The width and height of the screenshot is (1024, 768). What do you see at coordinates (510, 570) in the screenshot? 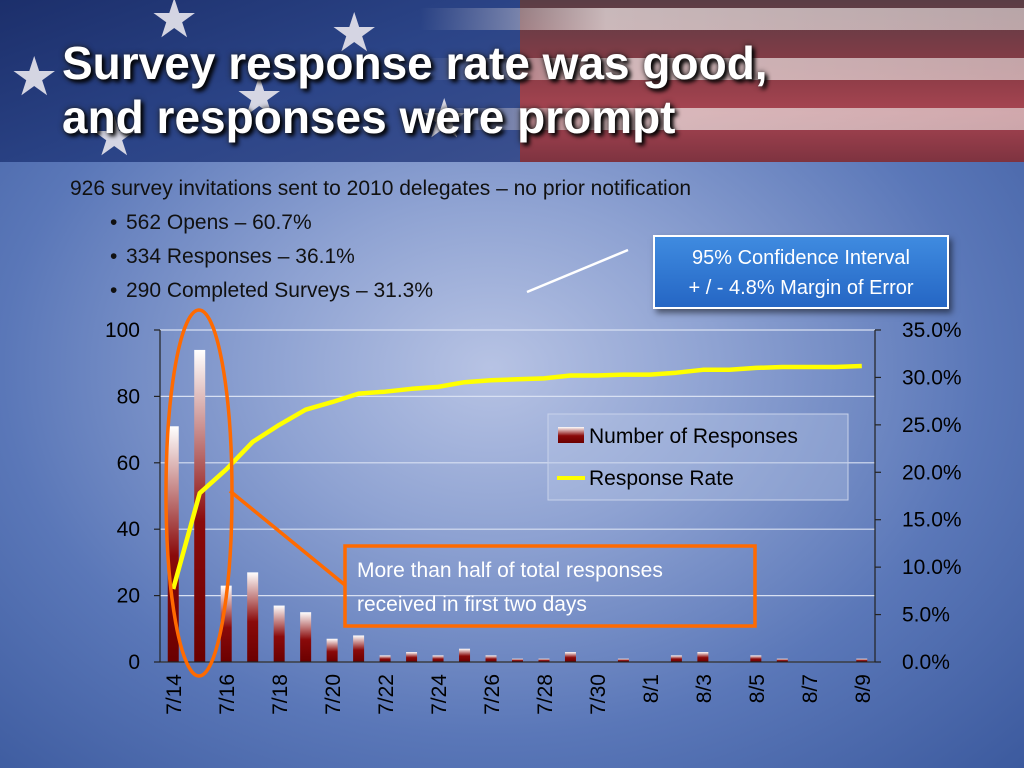
I see `callout-line-1: More than half of total responses` at bounding box center [510, 570].